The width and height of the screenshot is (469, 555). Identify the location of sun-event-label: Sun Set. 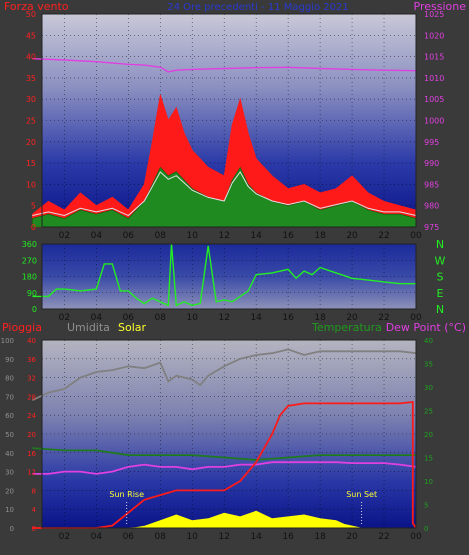
(361, 494).